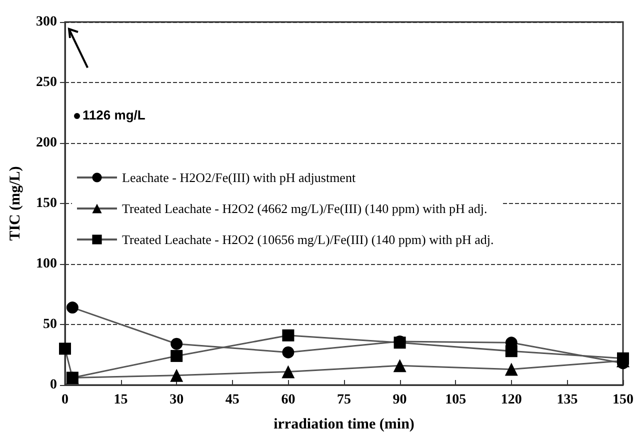 The width and height of the screenshot is (637, 443). What do you see at coordinates (46, 22) in the screenshot?
I see `y-tick-label: 300` at bounding box center [46, 22].